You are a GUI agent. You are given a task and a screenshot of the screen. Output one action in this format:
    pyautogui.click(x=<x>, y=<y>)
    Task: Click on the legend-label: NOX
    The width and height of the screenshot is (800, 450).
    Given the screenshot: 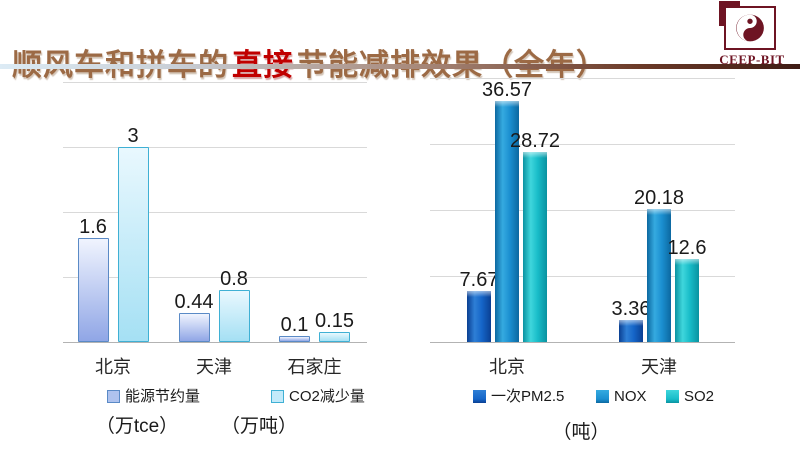 What is the action you would take?
    pyautogui.click(x=630, y=396)
    